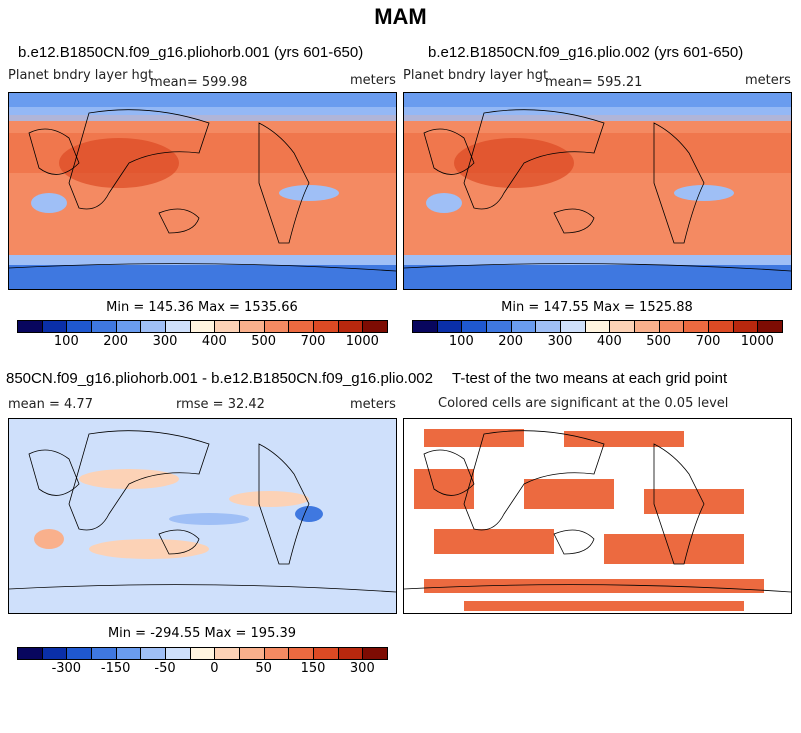 The height and width of the screenshot is (733, 801). What do you see at coordinates (199, 82) in the screenshot?
I see `panel1-mean-label: mean= 599.98` at bounding box center [199, 82].